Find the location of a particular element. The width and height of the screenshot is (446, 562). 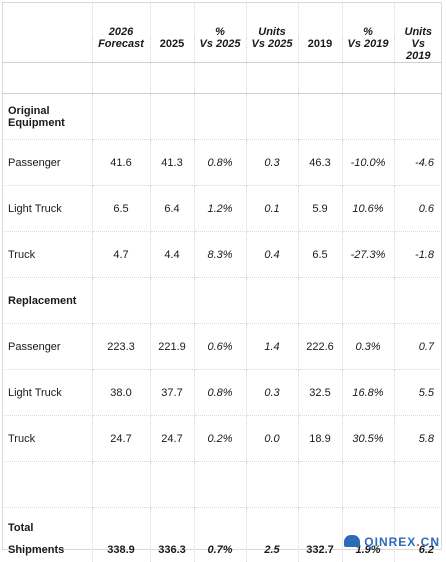

value-cell: 5.9 is located at coordinates (320, 209).